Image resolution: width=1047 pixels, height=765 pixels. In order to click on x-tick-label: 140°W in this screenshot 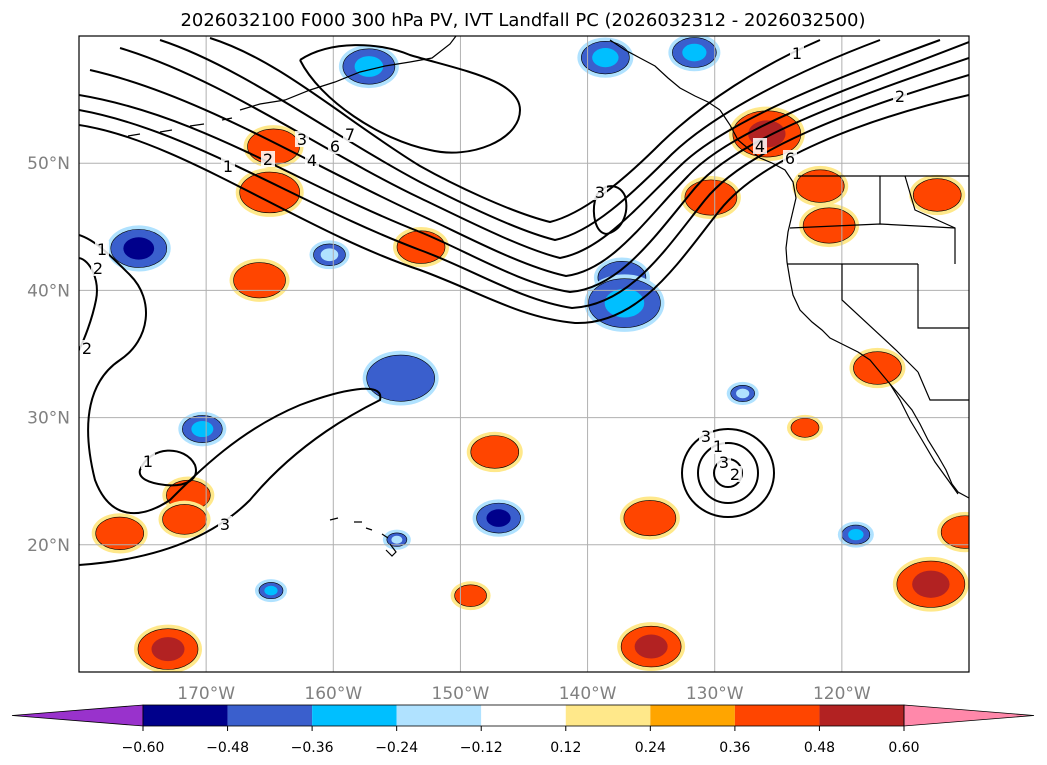, I will do `click(588, 694)`.